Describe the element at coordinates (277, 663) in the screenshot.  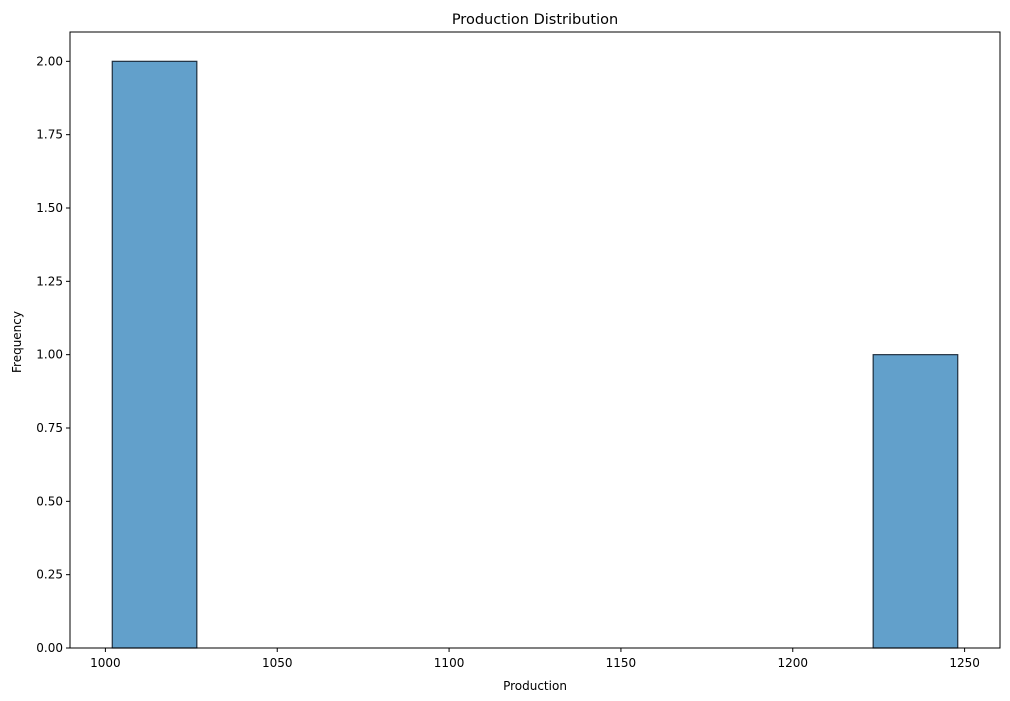
I see `x-tick-label: 1050` at that location.